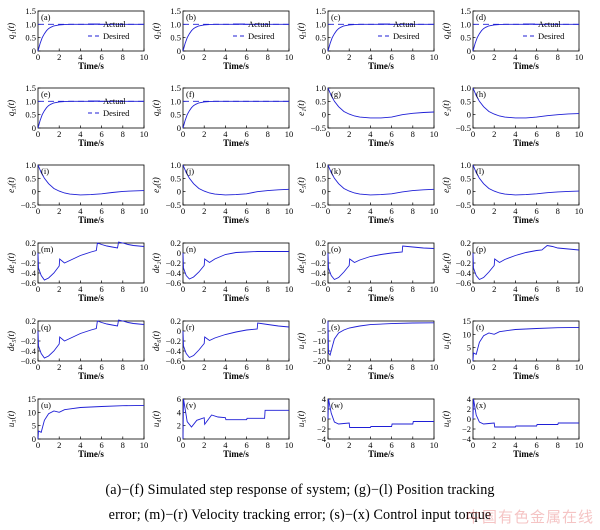 The width and height of the screenshot is (600, 530). What do you see at coordinates (156, 108) in the screenshot?
I see `y-axis-label: q₆(t)` at bounding box center [156, 108].